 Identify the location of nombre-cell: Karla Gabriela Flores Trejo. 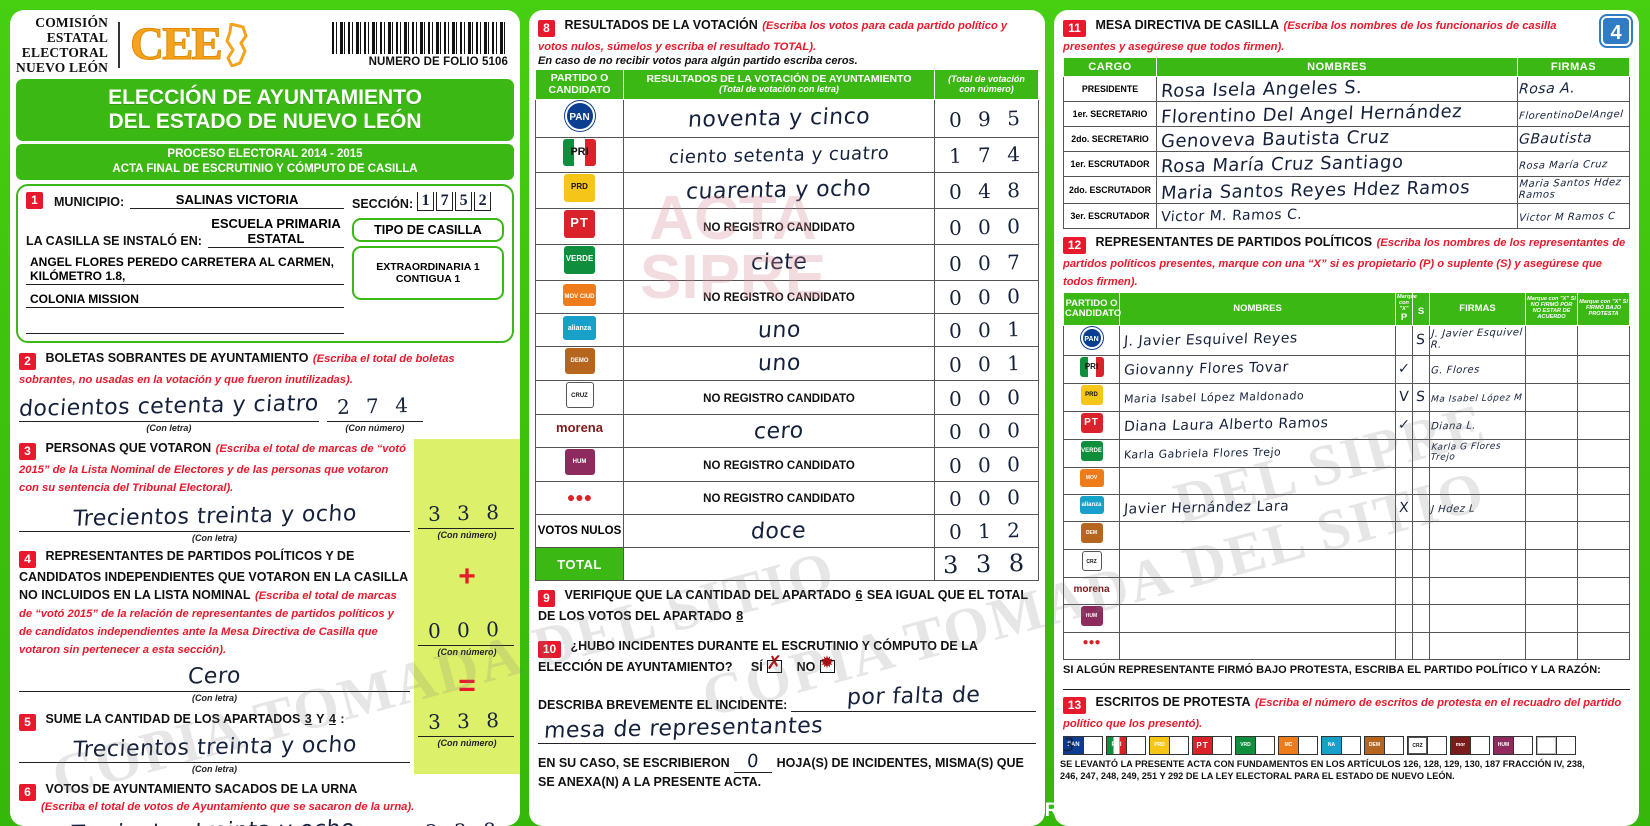
(1257, 453).